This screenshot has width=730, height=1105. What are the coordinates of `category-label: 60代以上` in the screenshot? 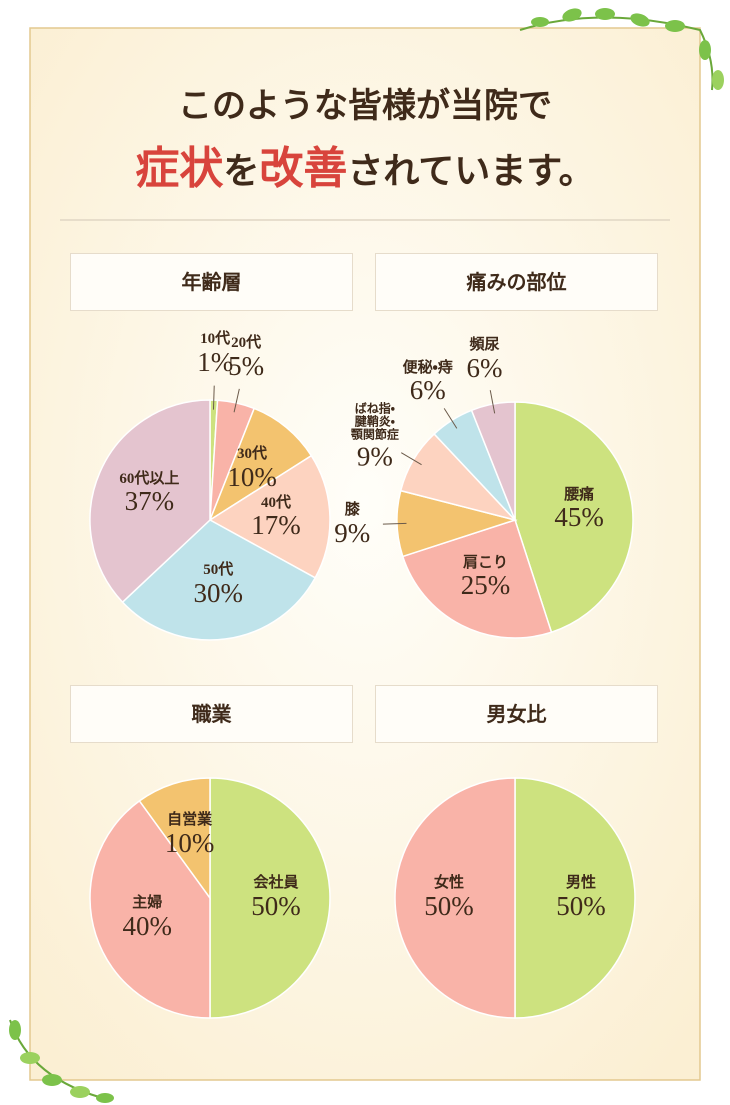 It's located at (149, 478).